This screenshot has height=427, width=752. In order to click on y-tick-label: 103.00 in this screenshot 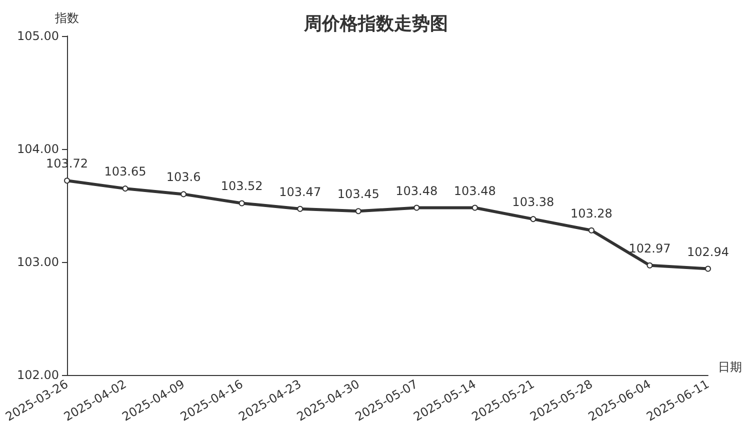, I will do `click(38, 262)`.